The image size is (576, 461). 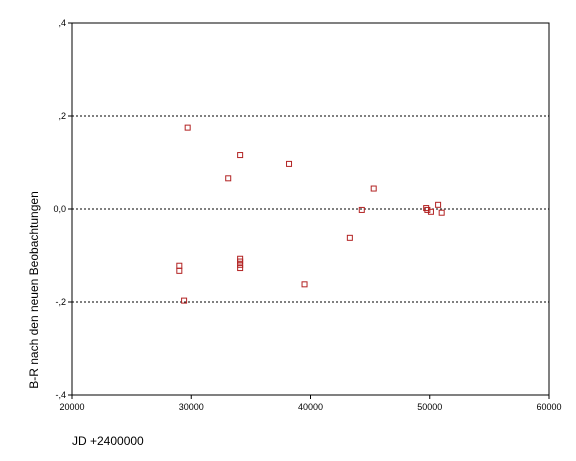 I want to click on y-tick-label: -,2, so click(x=60, y=302).